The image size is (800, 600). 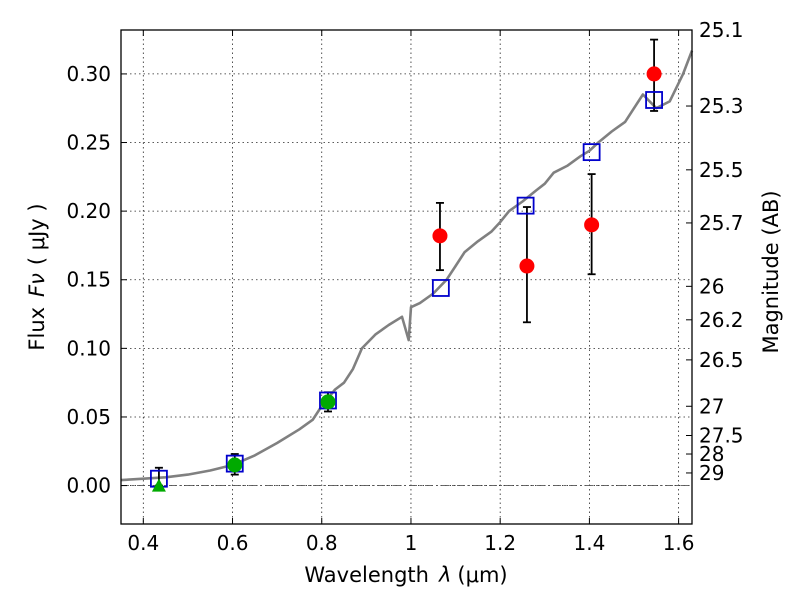 I want to click on mag-tick-label: 29, so click(x=711, y=473).